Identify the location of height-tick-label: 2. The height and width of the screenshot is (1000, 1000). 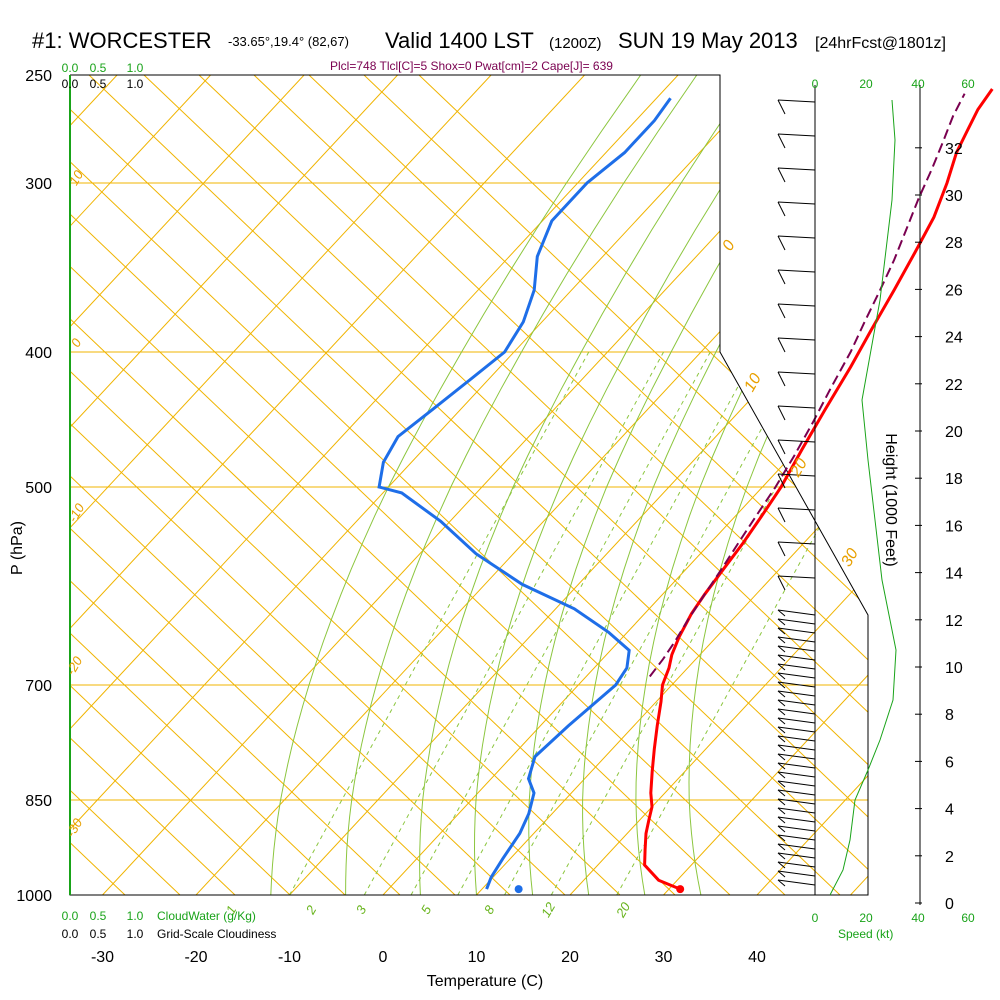
(949, 857).